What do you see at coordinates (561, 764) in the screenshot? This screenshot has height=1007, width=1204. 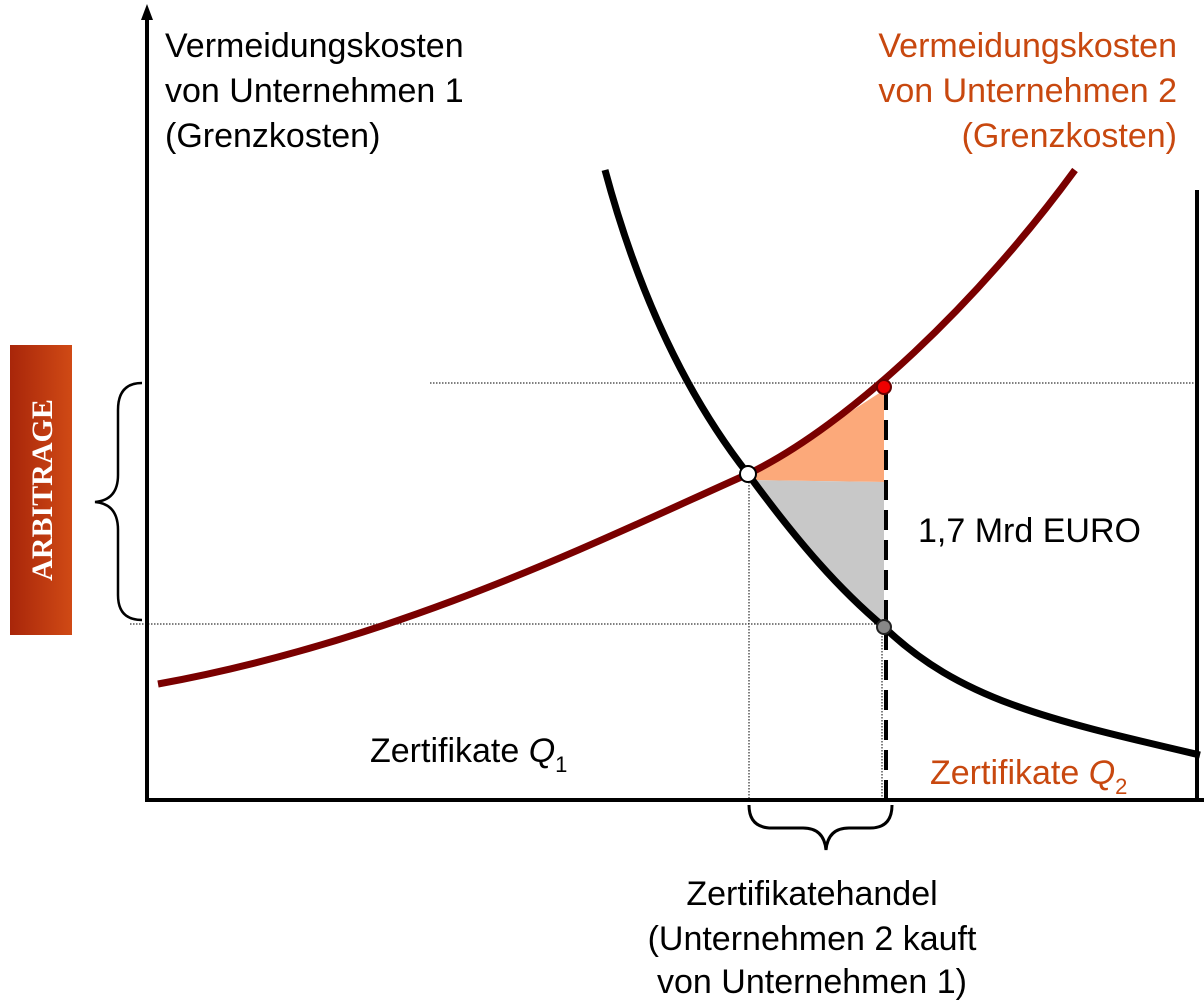 I see `q1-subscript: 1` at bounding box center [561, 764].